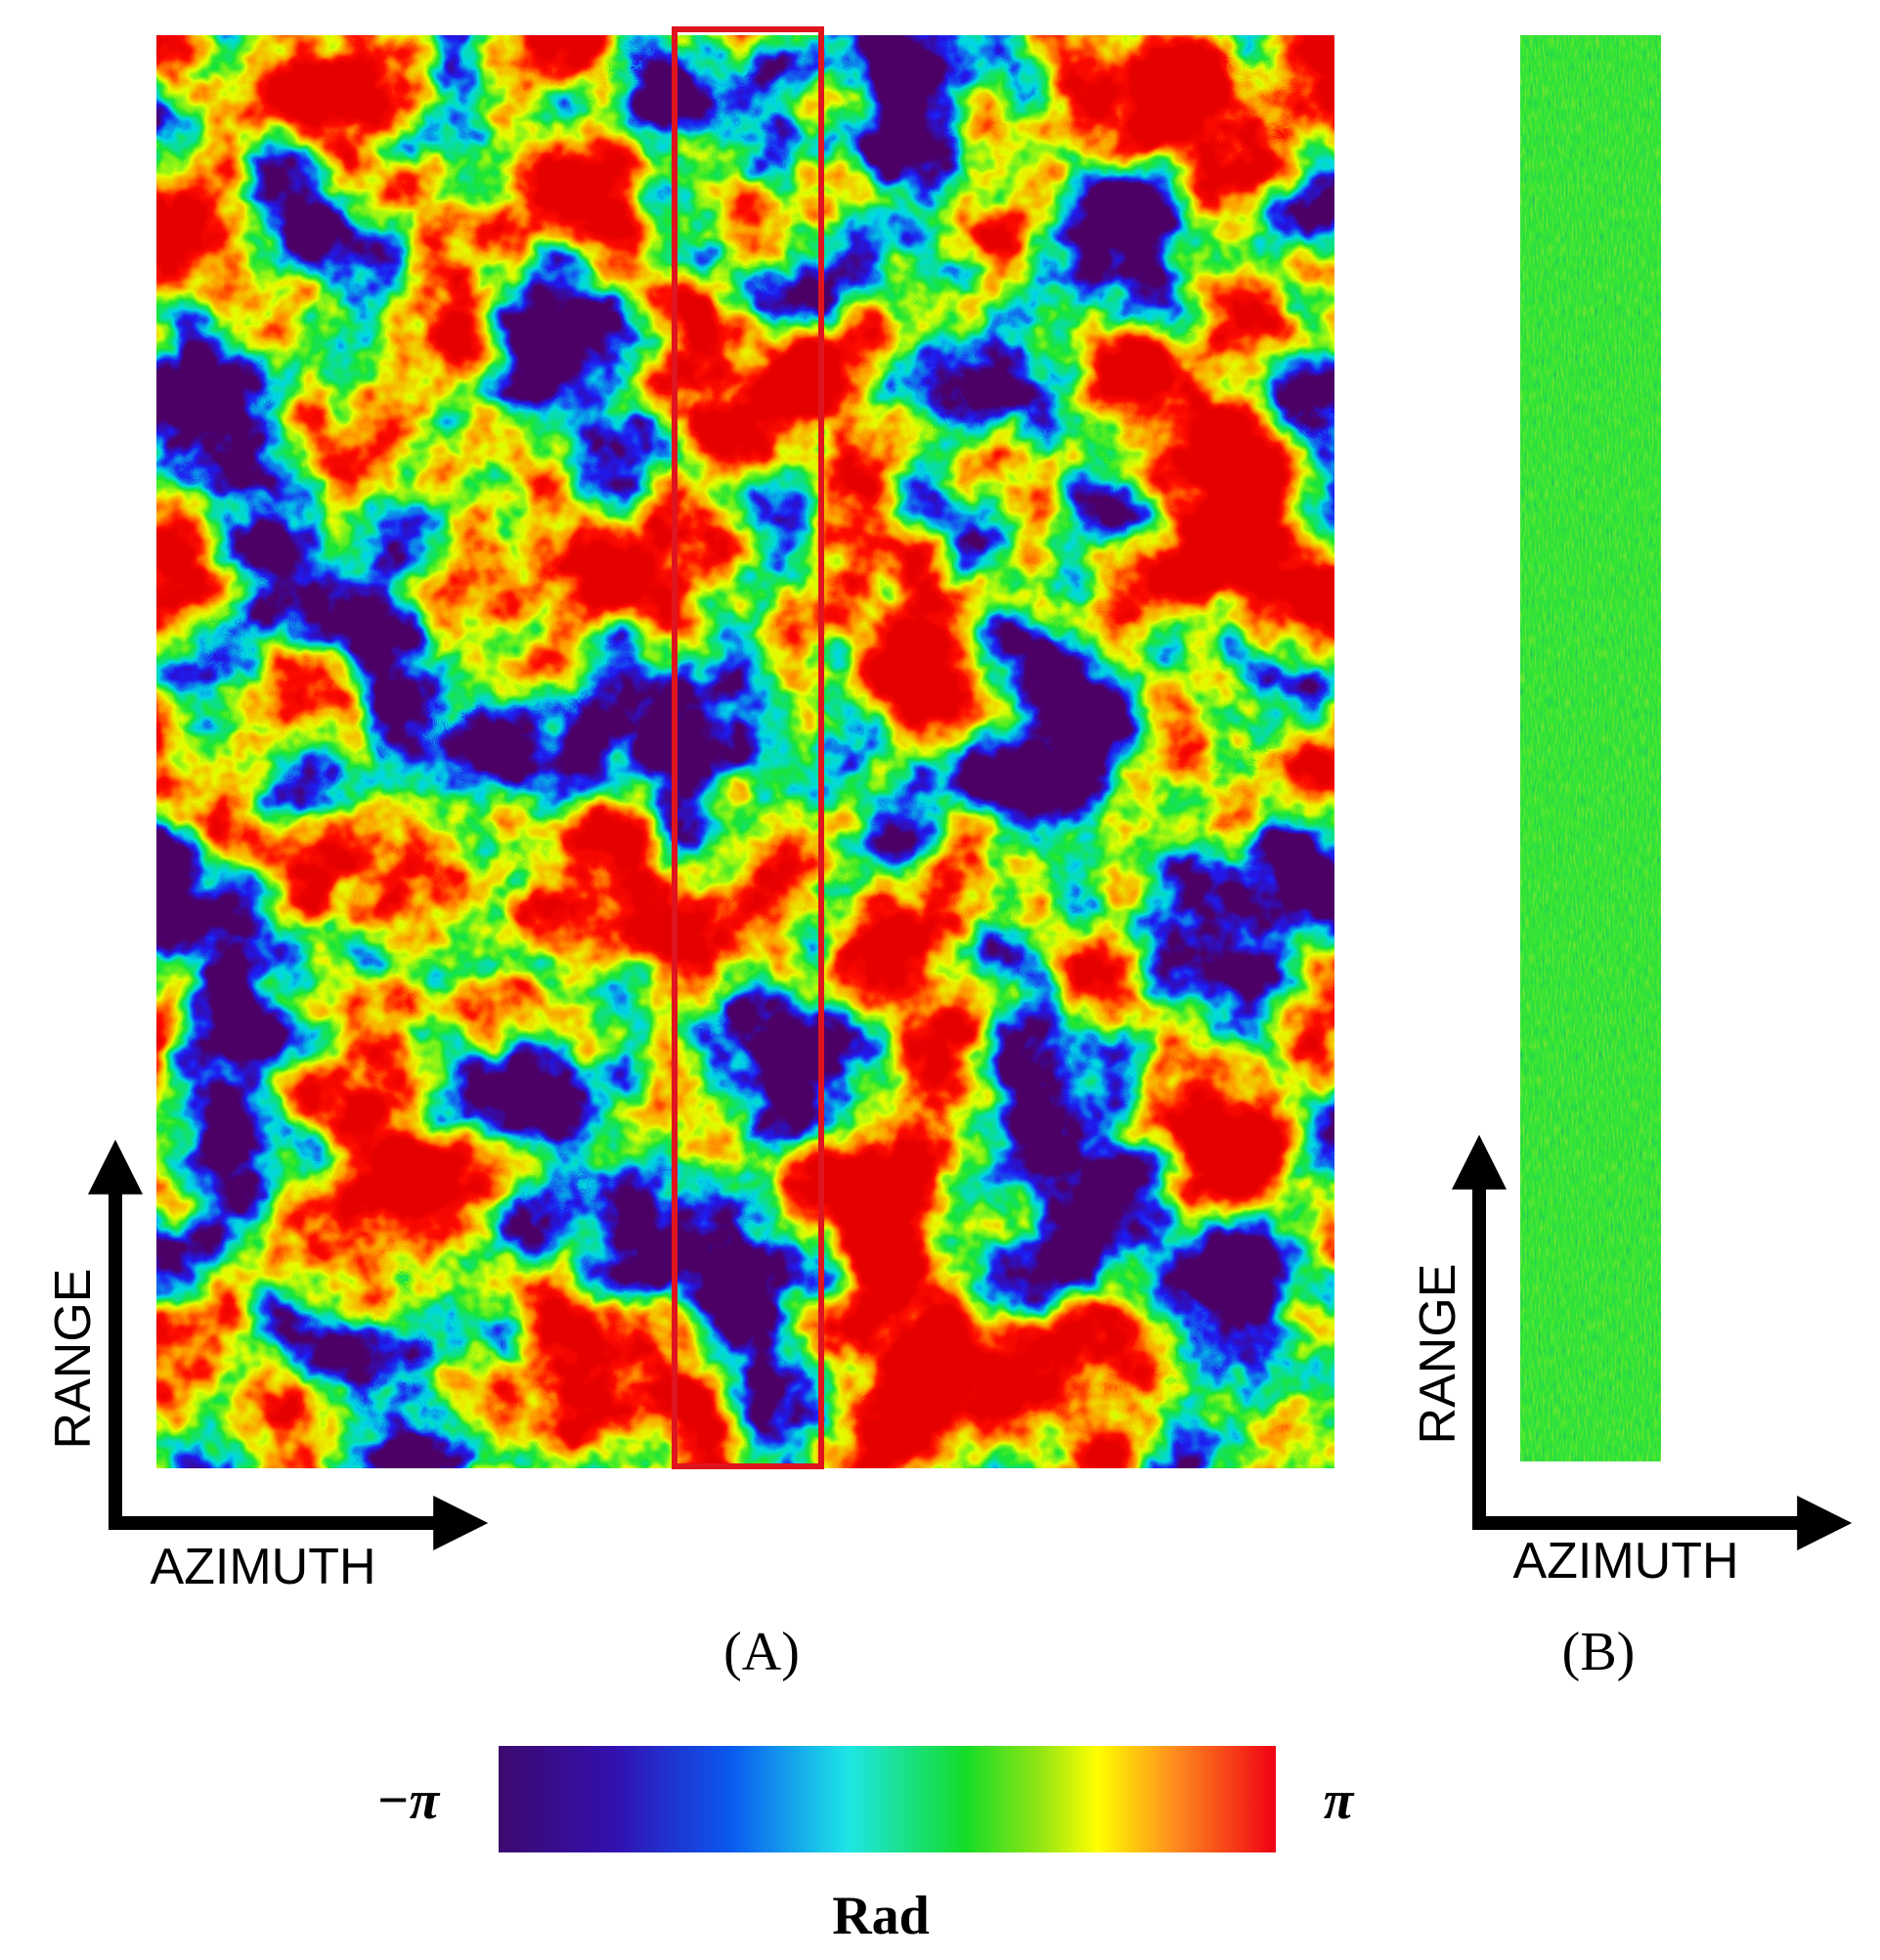 The image size is (1880, 1960). What do you see at coordinates (748, 747) in the screenshot?
I see `selection-box` at bounding box center [748, 747].